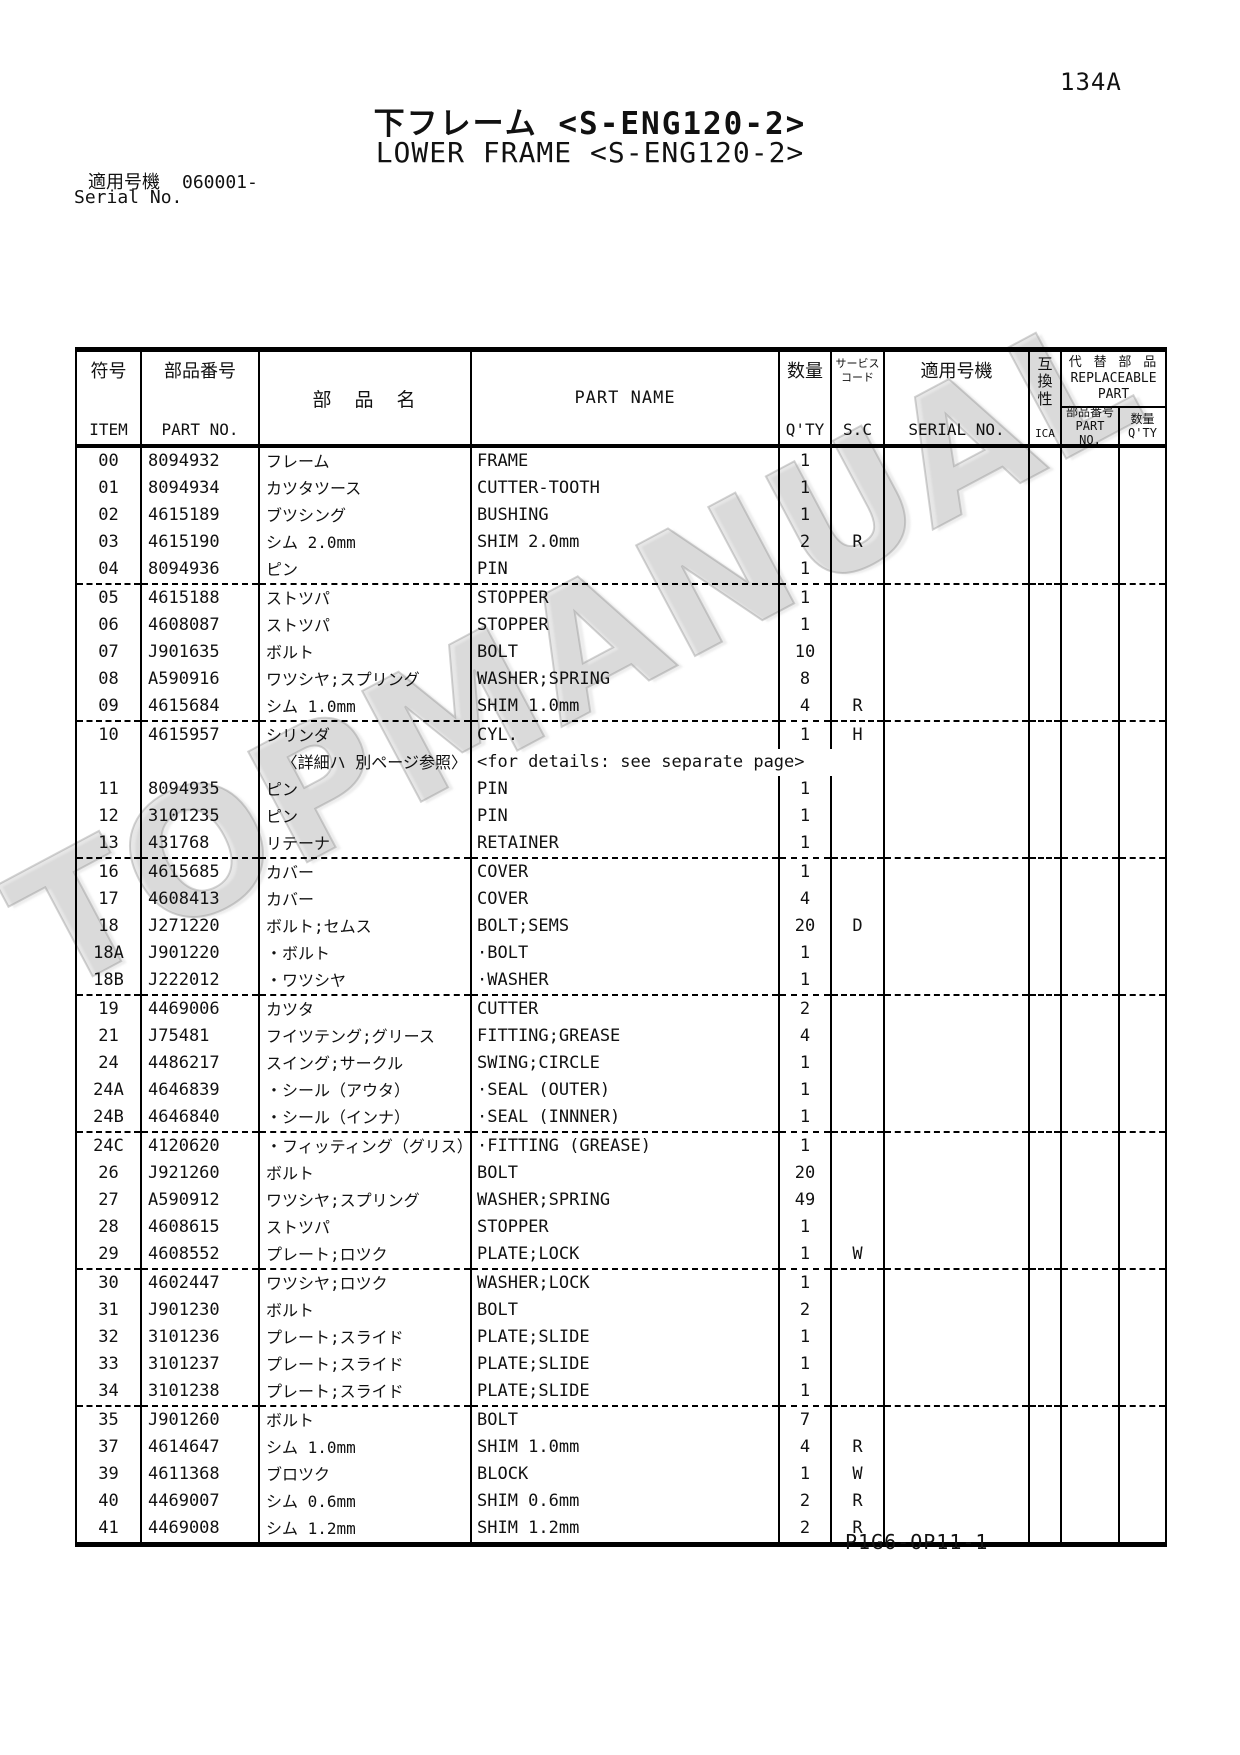  I want to click on header-replaceable-part: 代 替 部 品 REPLACEABLE PART, so click(1113, 378).